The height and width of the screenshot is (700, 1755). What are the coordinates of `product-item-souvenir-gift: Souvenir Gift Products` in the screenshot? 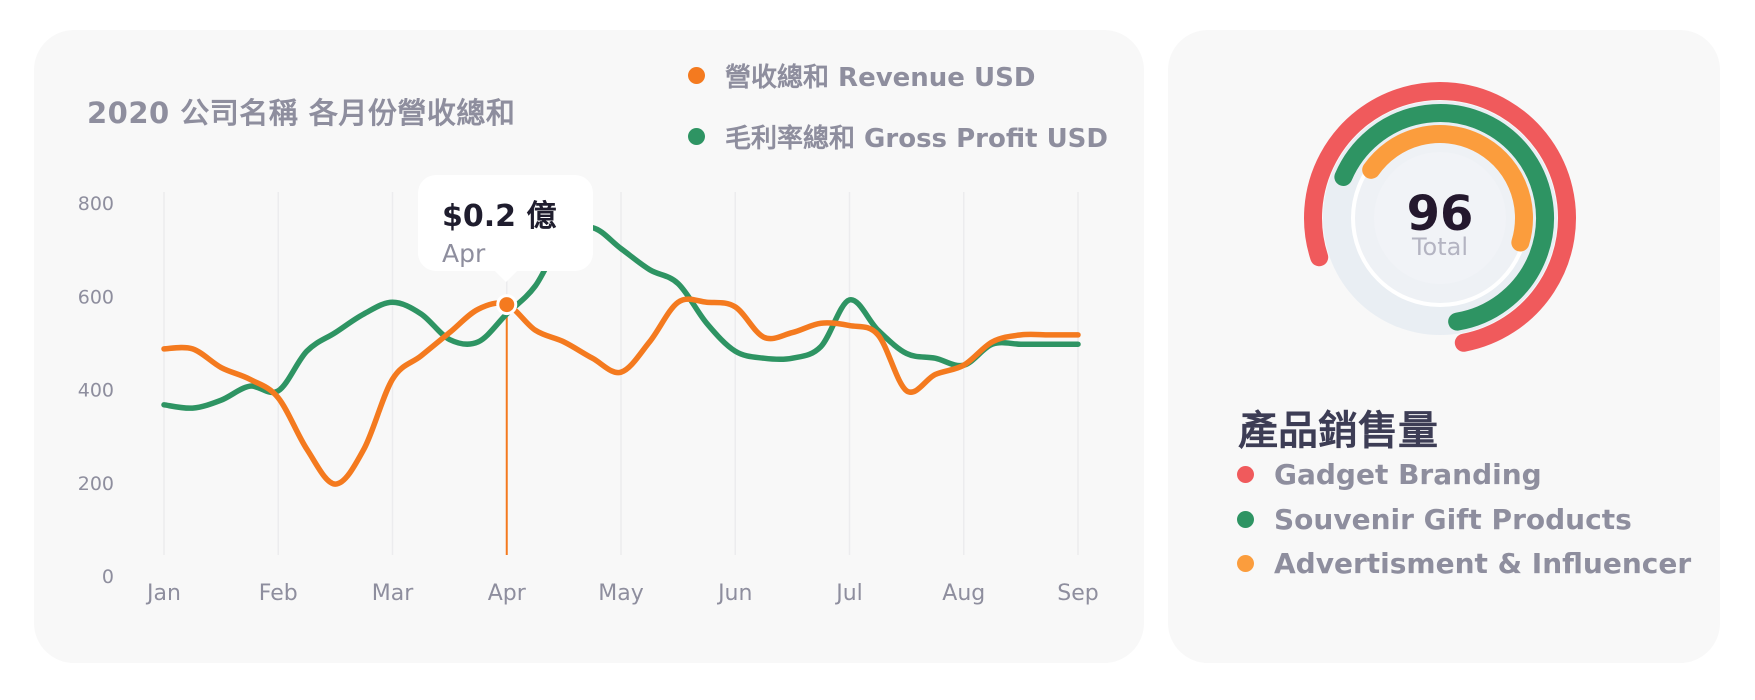 It's located at (1434, 519).